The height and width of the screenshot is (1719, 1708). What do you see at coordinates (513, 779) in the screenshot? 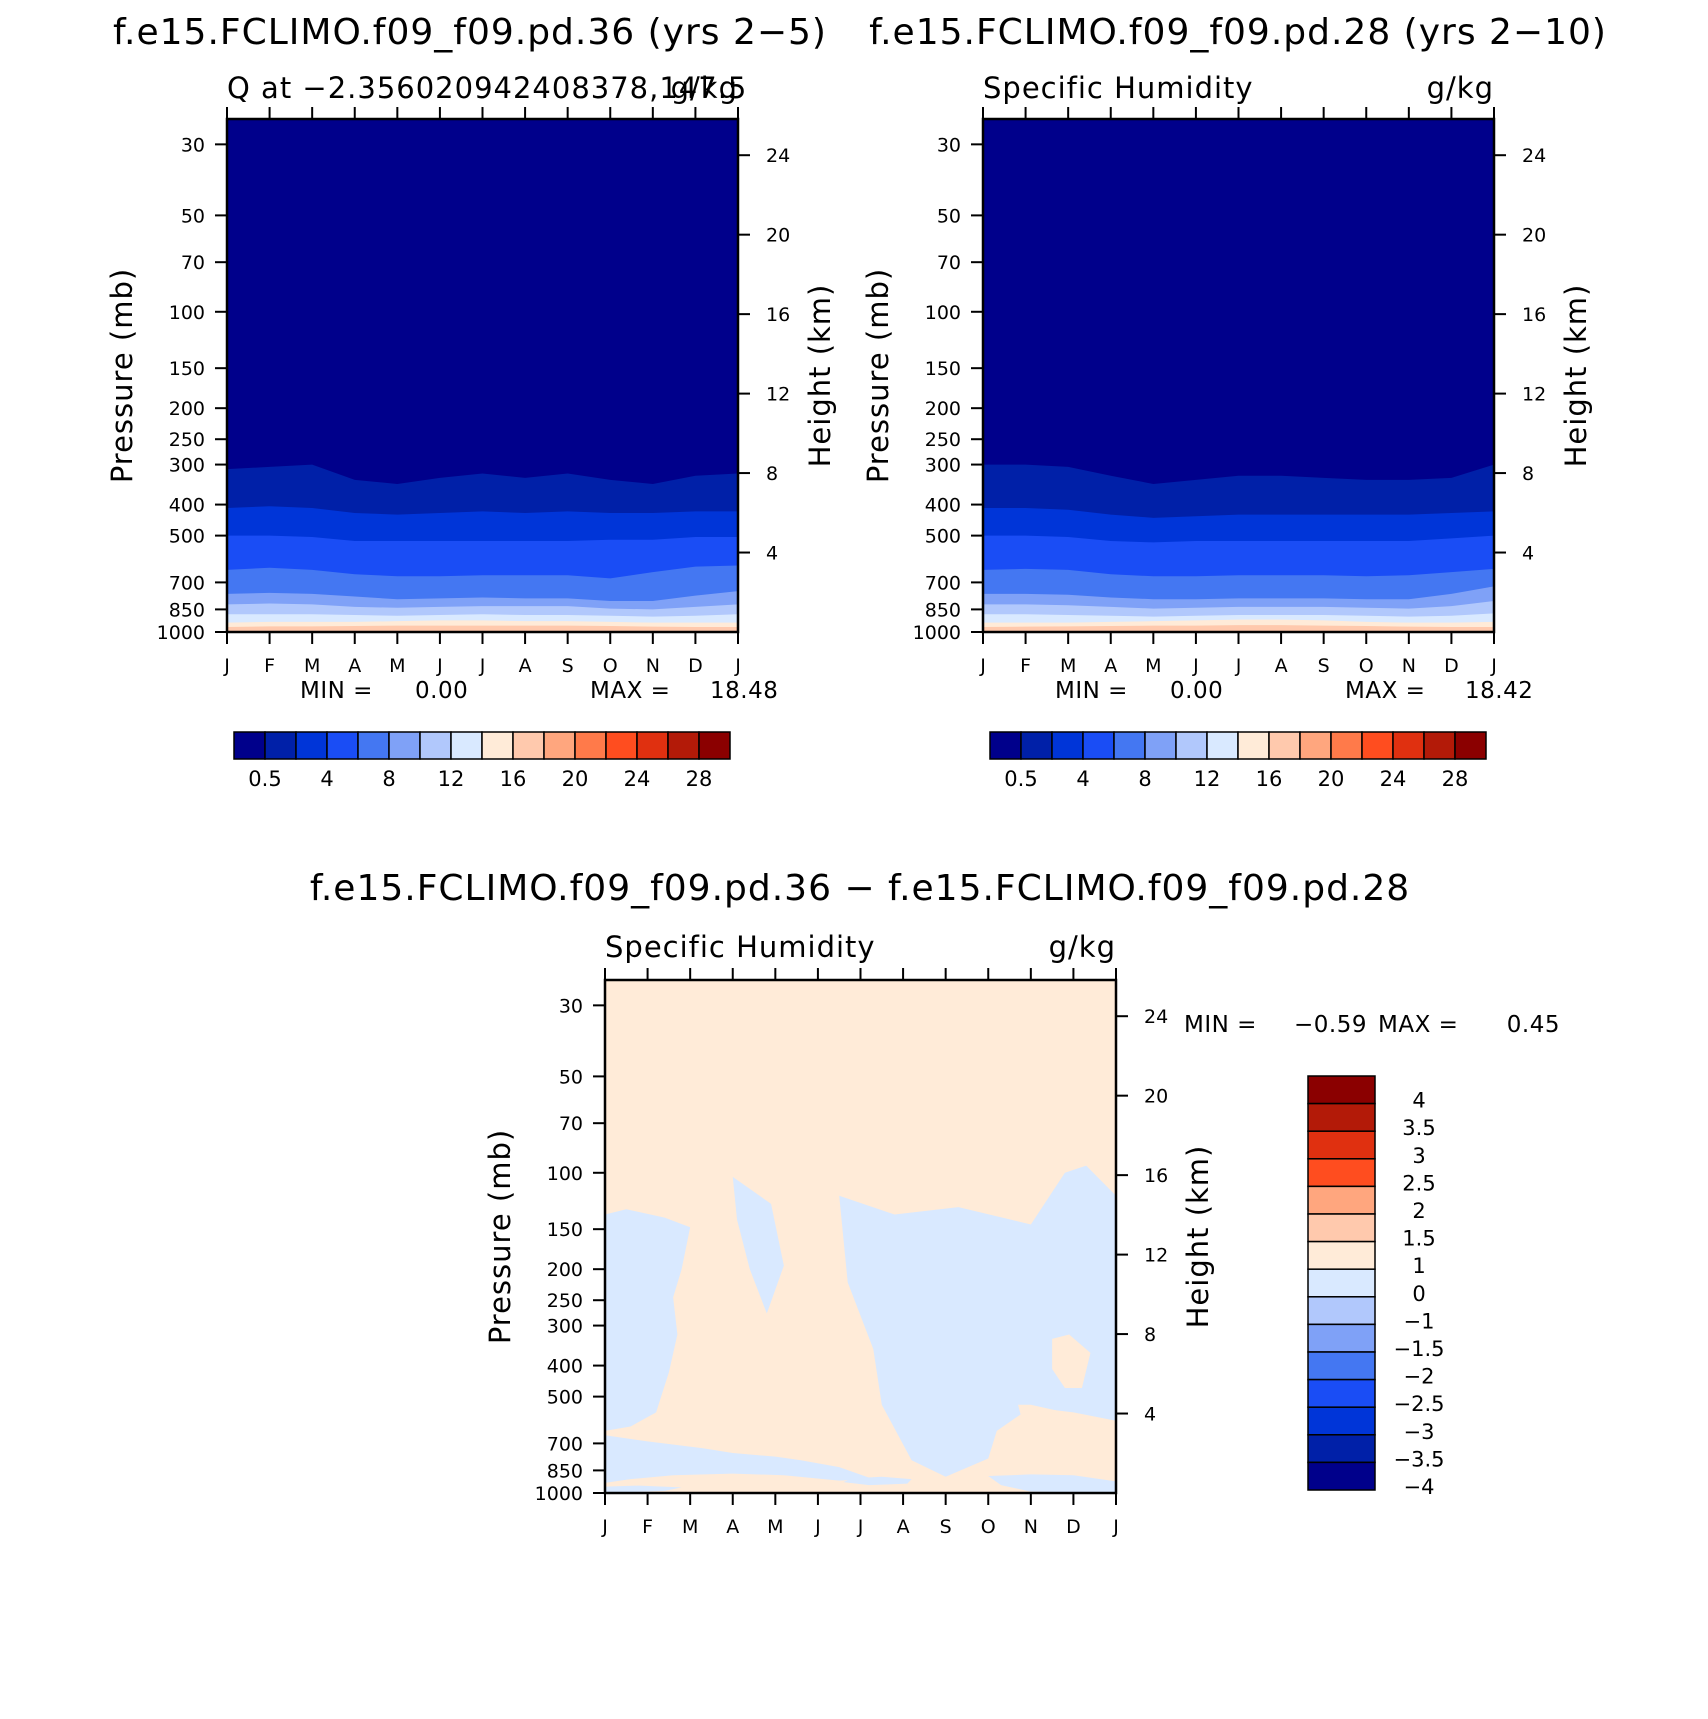
I see `colorbar-label: 16` at bounding box center [513, 779].